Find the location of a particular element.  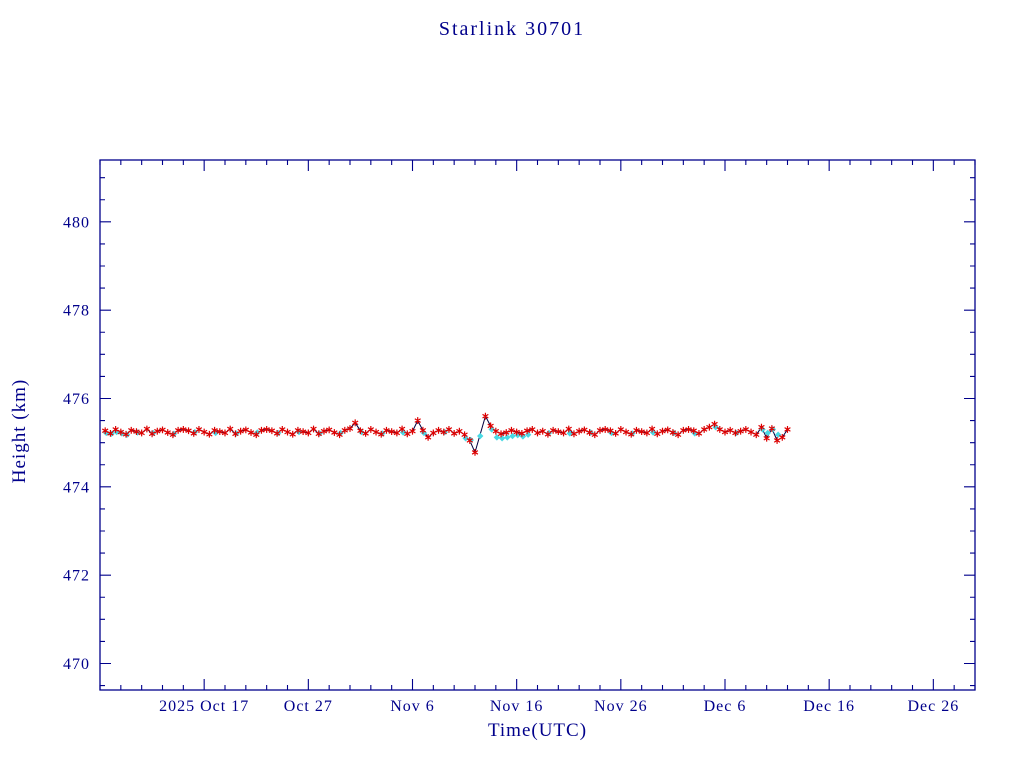

cyan-marker-series is located at coordinates (442, 434).